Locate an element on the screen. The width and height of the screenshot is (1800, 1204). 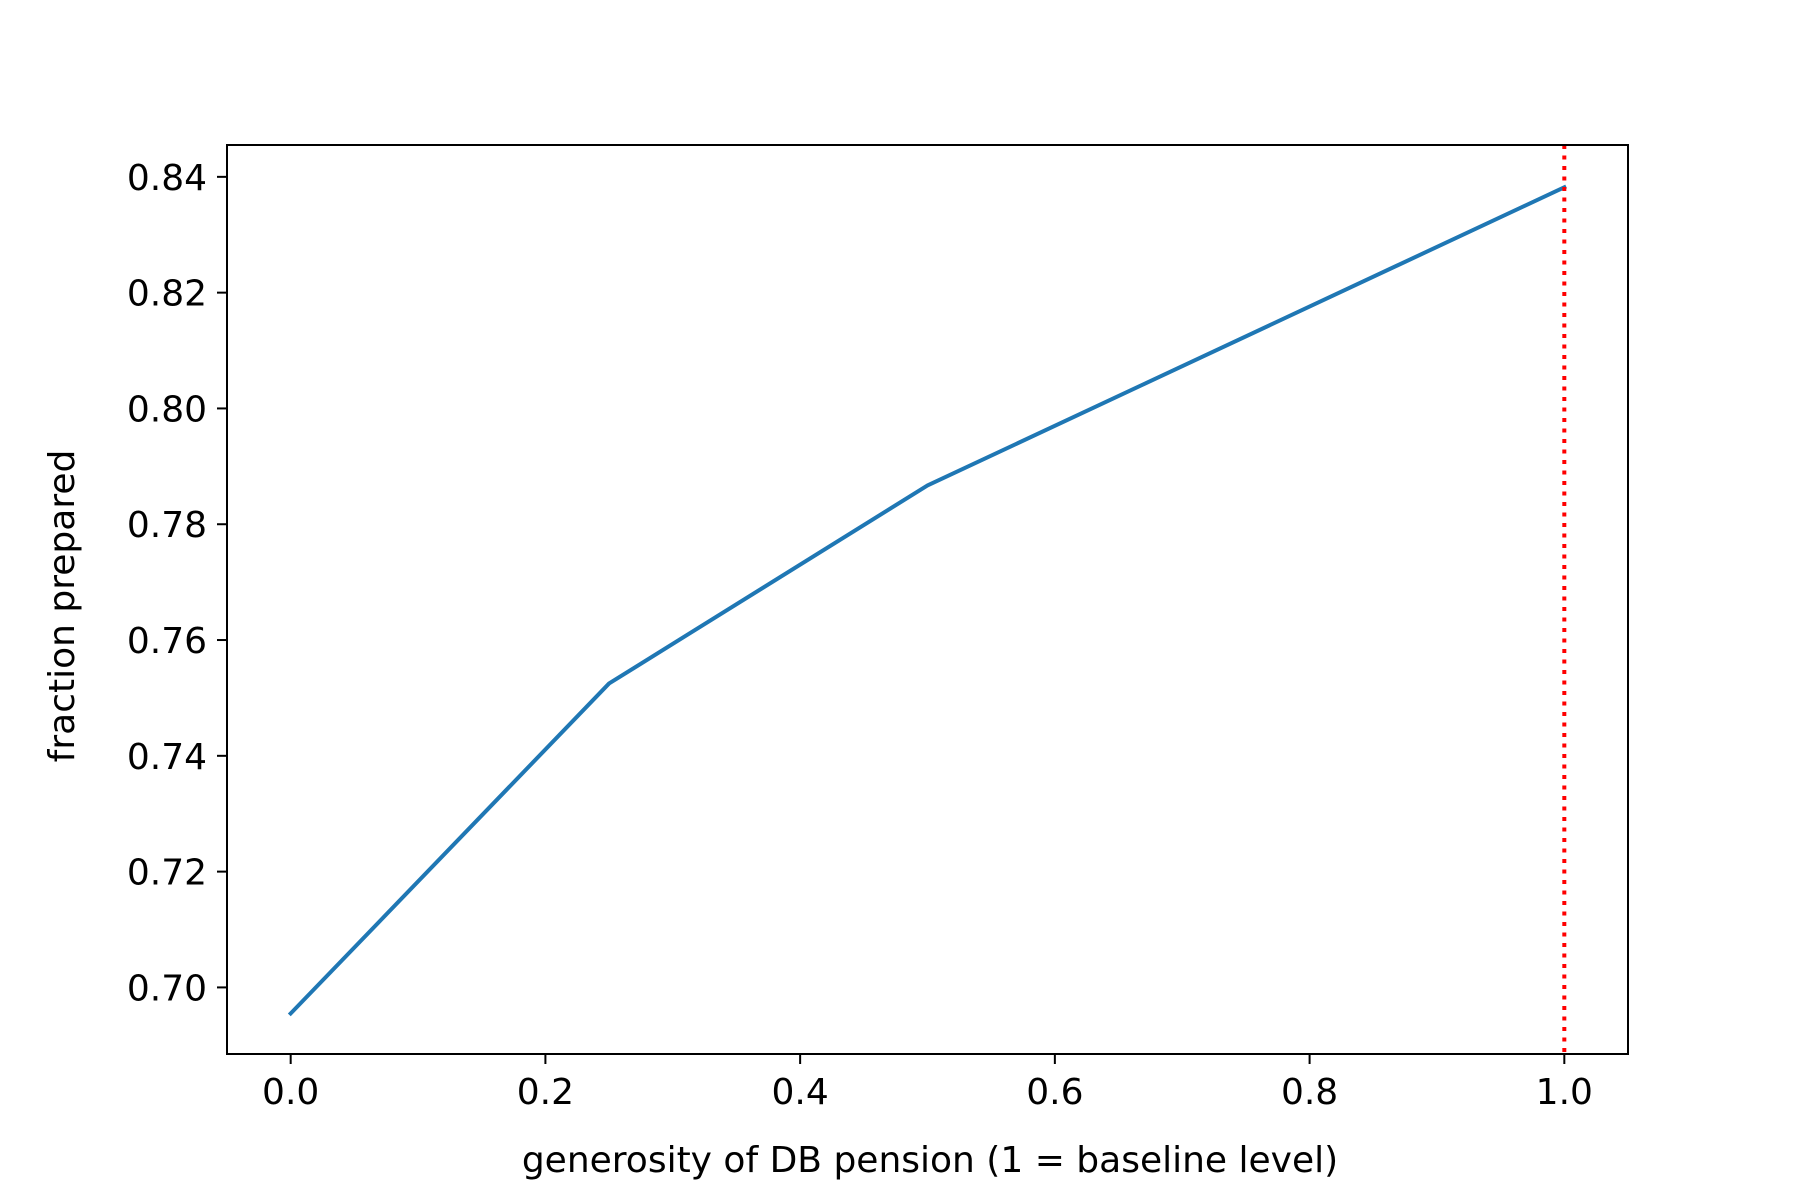
x-tick-label-2: 0.2 is located at coordinates (545, 1092).